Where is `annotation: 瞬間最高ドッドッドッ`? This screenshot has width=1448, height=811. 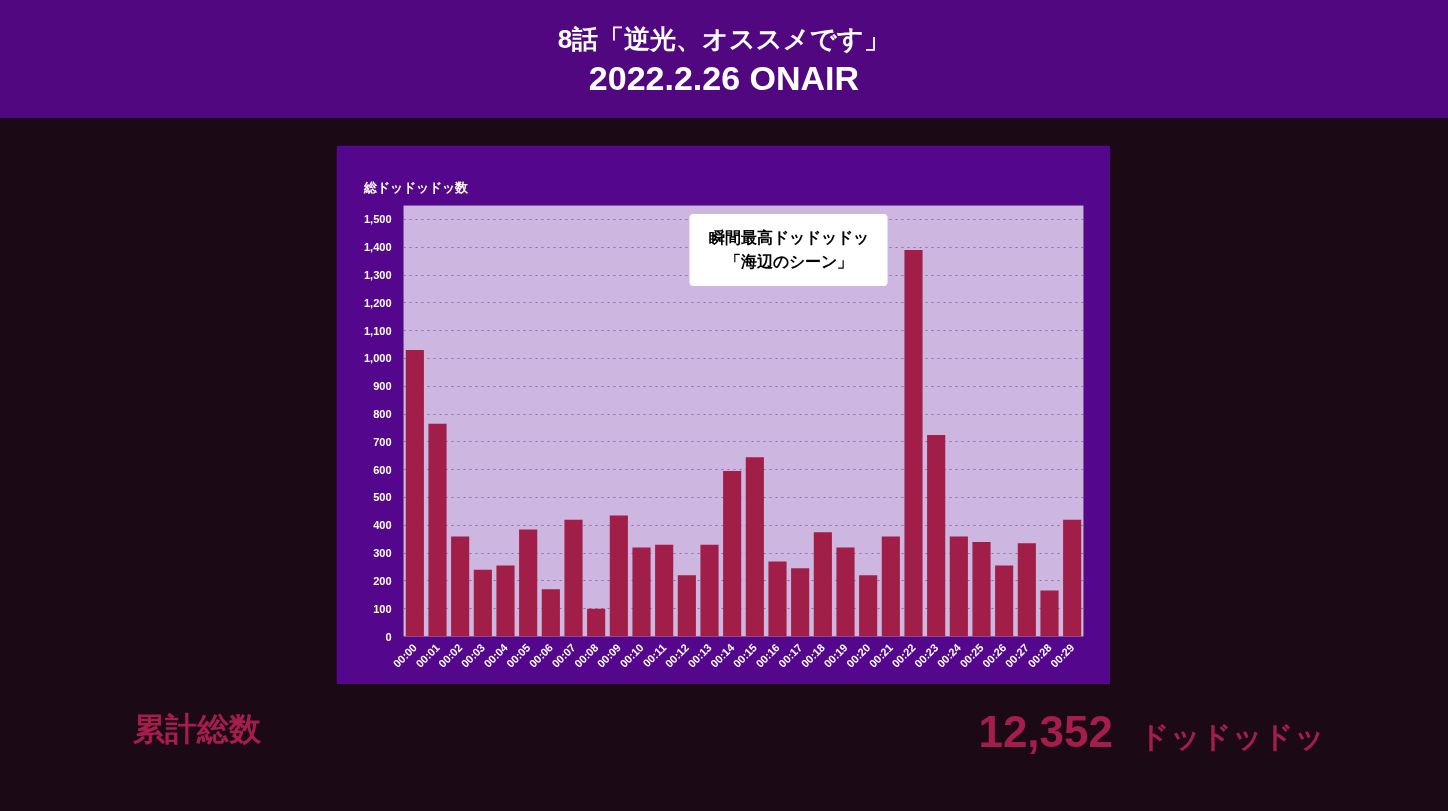 annotation: 瞬間最高ドッドッドッ is located at coordinates (788, 237).